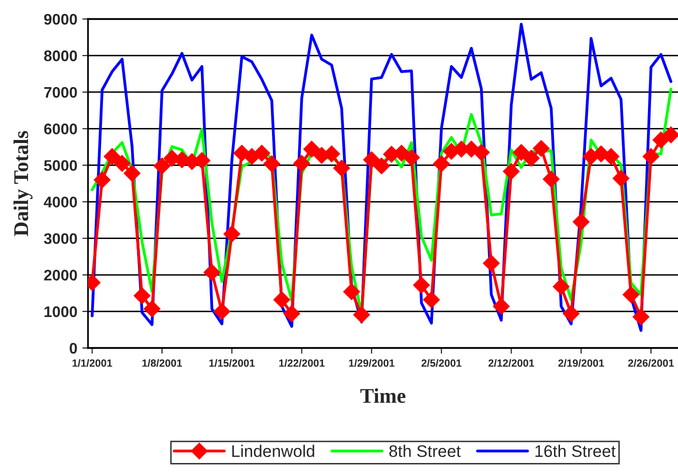 The image size is (678, 472). What do you see at coordinates (60, 19) in the screenshot?
I see `y-tick-label: 9000` at bounding box center [60, 19].